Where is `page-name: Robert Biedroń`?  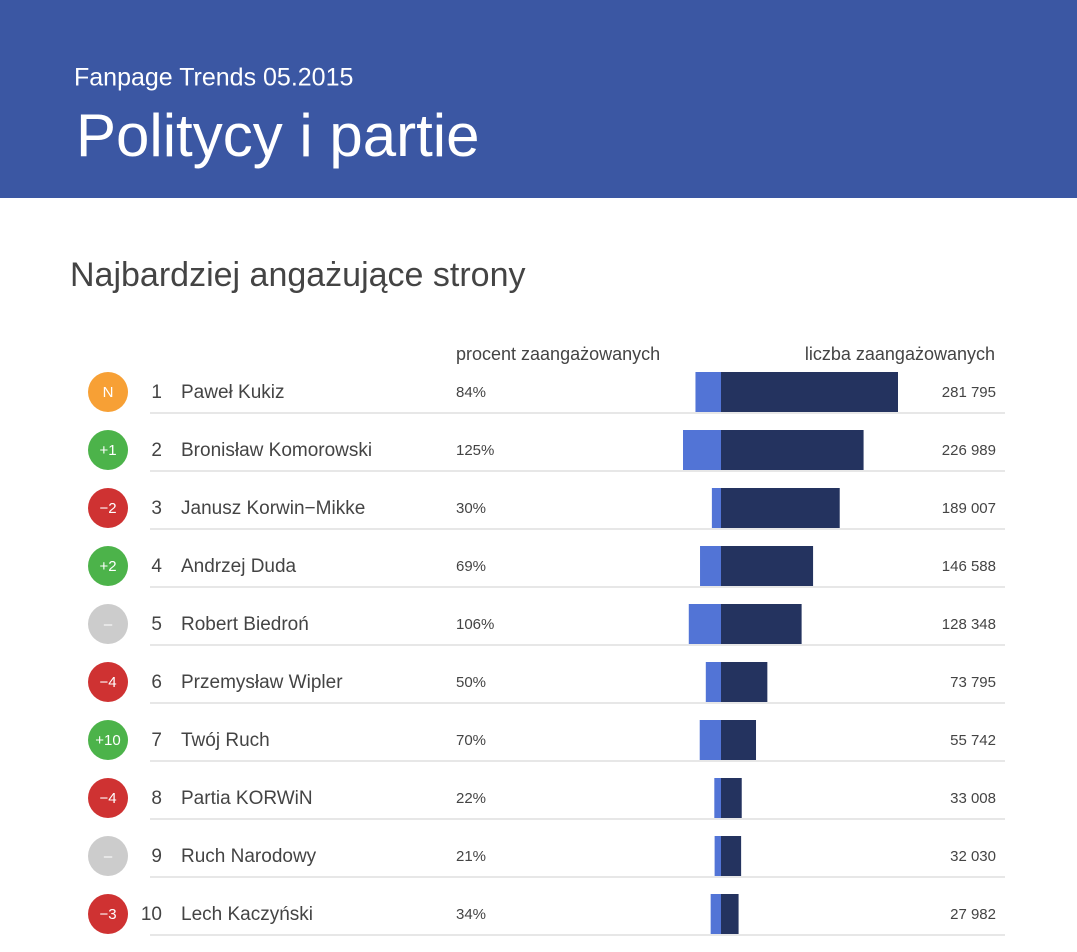 page-name: Robert Biedroń is located at coordinates (245, 624).